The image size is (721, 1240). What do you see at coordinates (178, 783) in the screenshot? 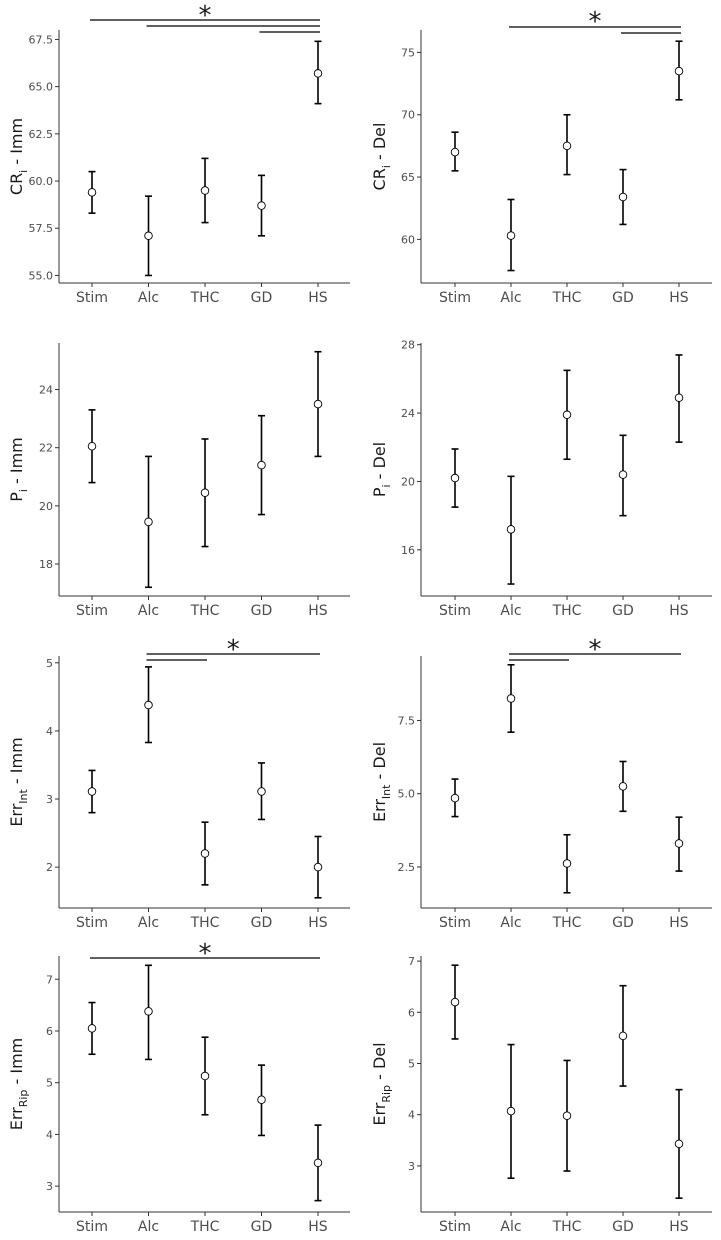
I see `chart-panel-5: 2 3 4 5 Stim Alc THC GD HS ErrInt - Imm *` at bounding box center [178, 783].